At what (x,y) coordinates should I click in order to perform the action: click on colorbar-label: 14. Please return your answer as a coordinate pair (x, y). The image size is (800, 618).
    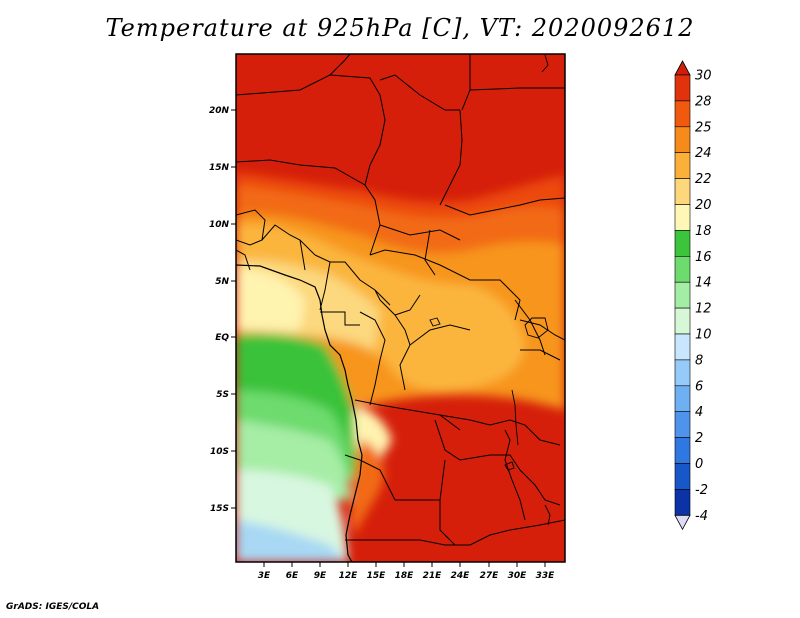
    Looking at the image, I should click on (703, 283).